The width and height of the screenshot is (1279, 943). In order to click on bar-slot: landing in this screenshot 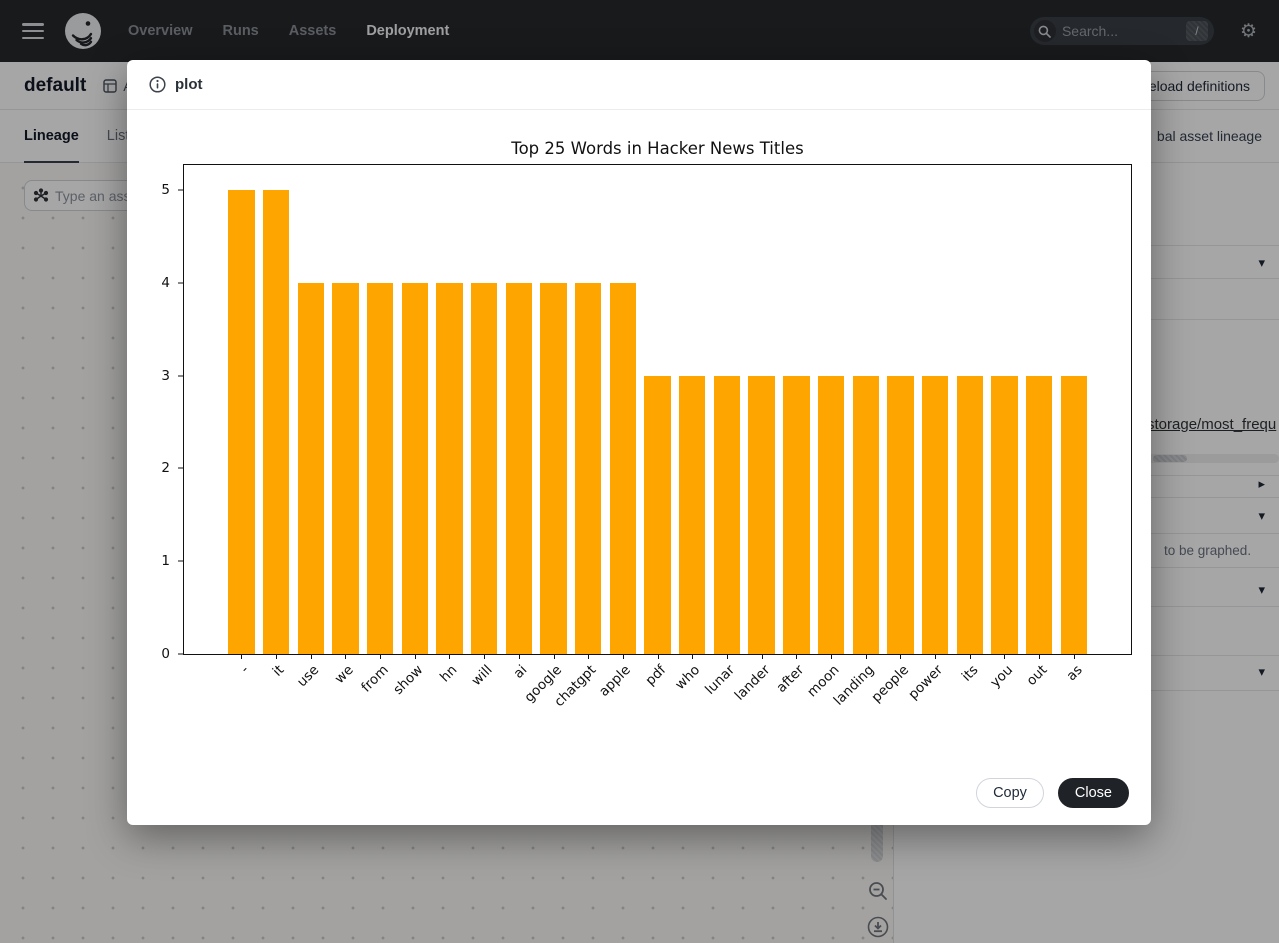, I will do `click(856, 437)`.